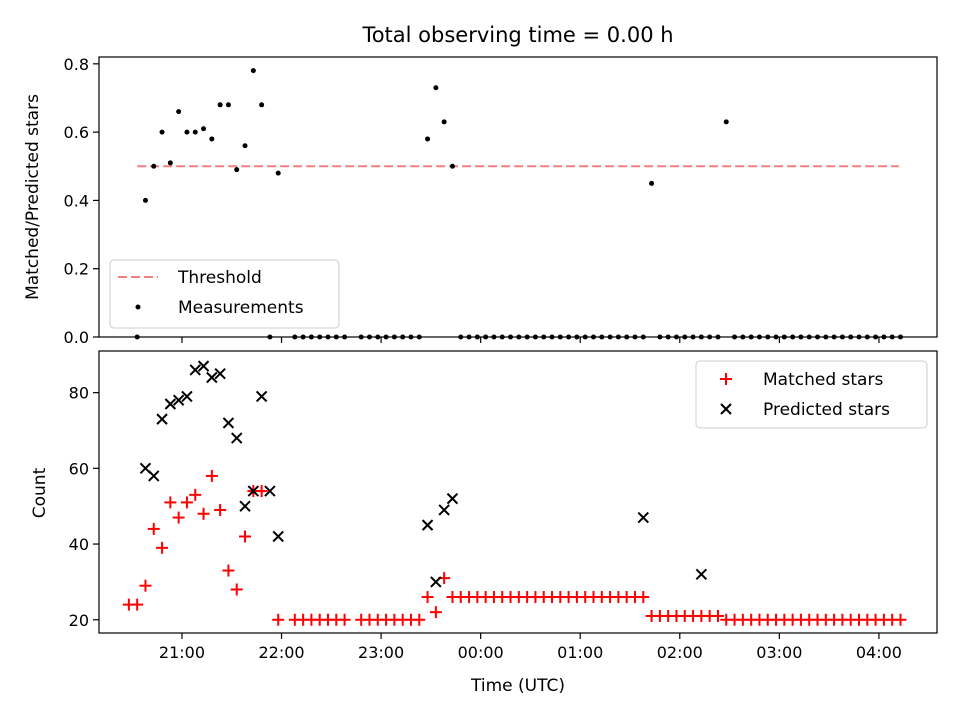 Image resolution: width=960 pixels, height=720 pixels. I want to click on xtick-label: 01:00, so click(580, 652).